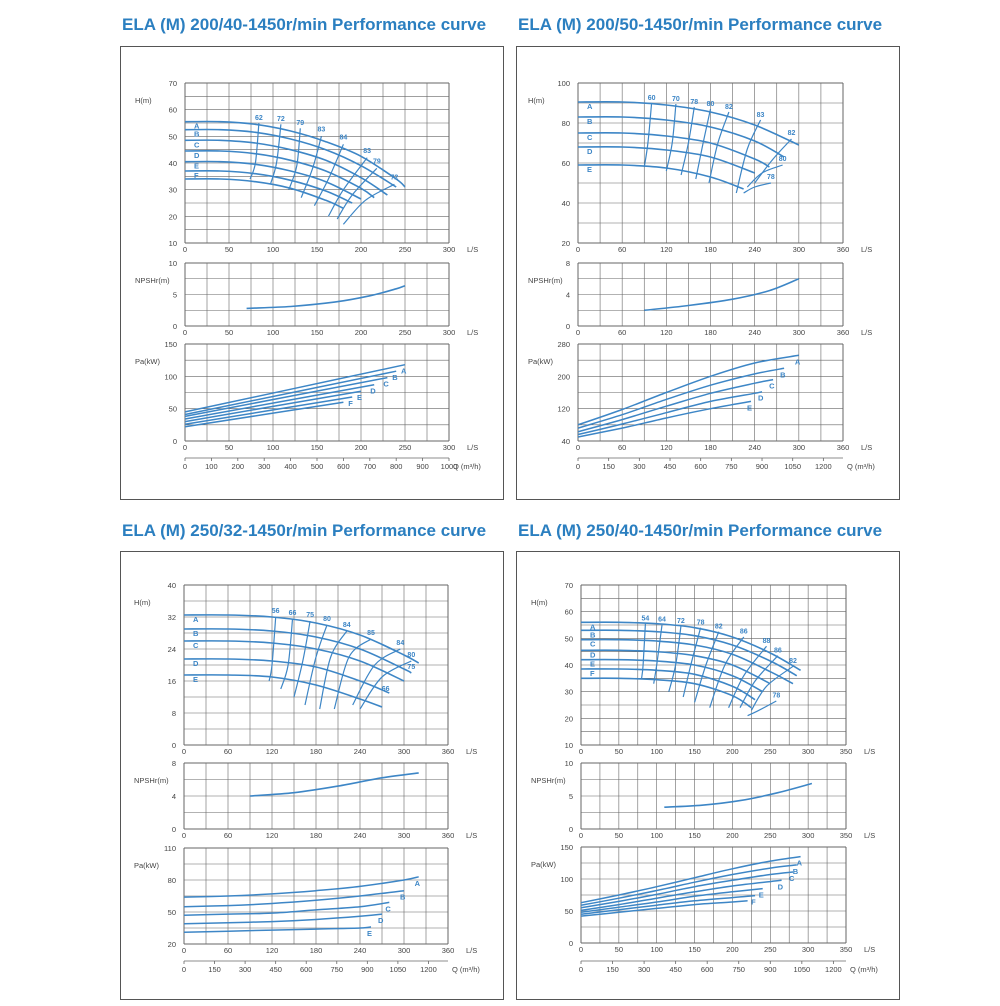 The image size is (1000, 1006). What do you see at coordinates (846, 949) in the screenshot?
I see `power-xtick-label: 350` at bounding box center [846, 949].